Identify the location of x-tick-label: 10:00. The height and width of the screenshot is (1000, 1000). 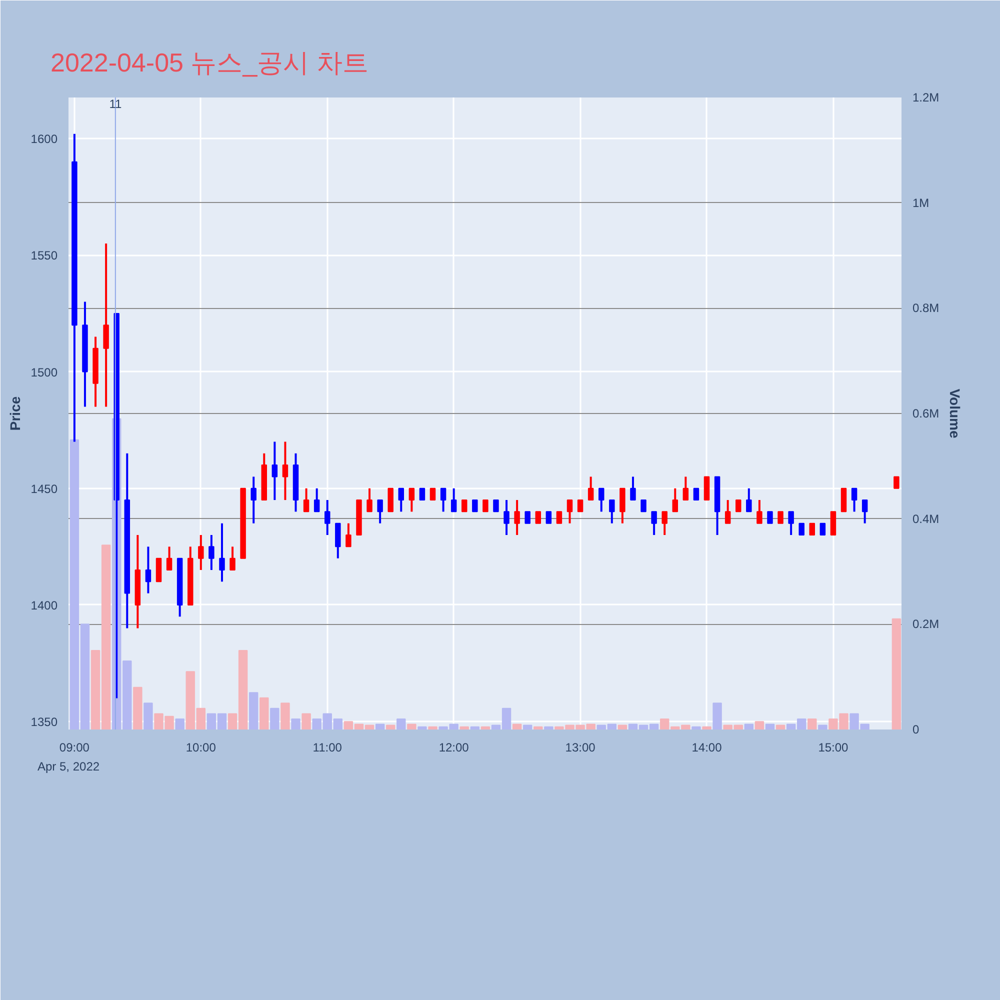
(201, 747).